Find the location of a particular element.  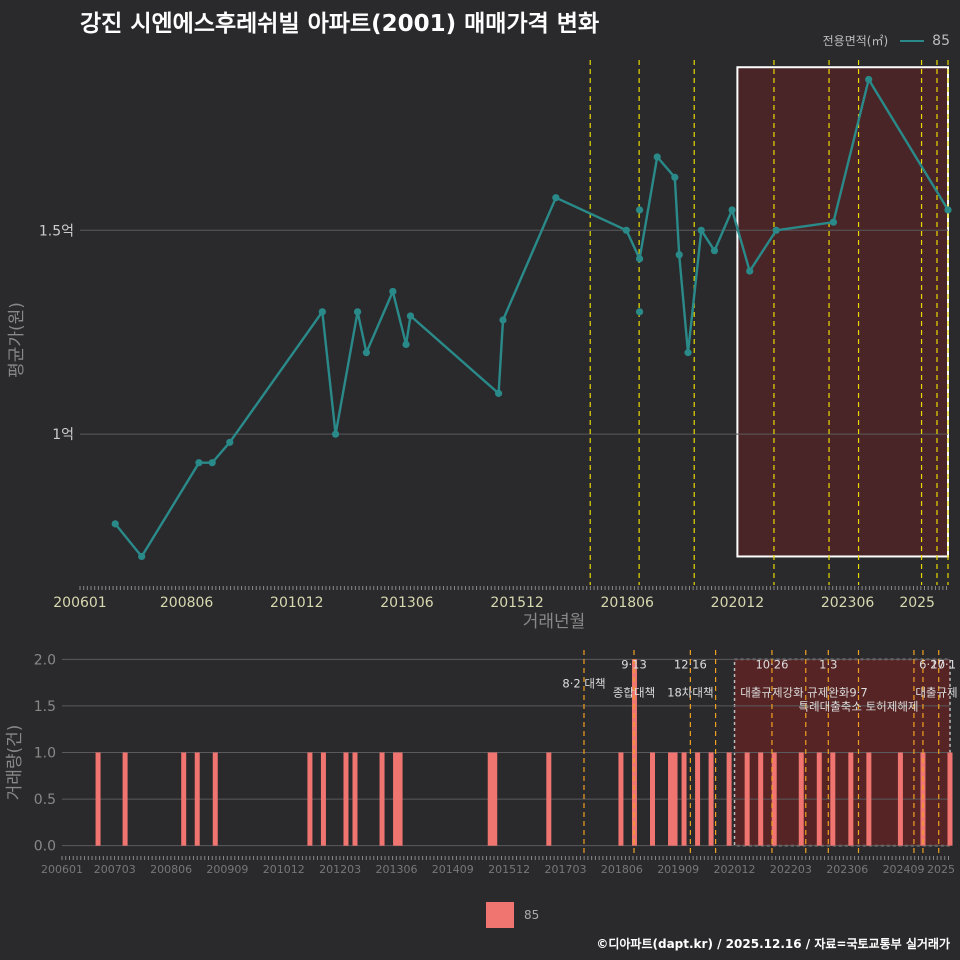

policy-annotation: 특례대출축소 토허제해제 is located at coordinates (858, 707).